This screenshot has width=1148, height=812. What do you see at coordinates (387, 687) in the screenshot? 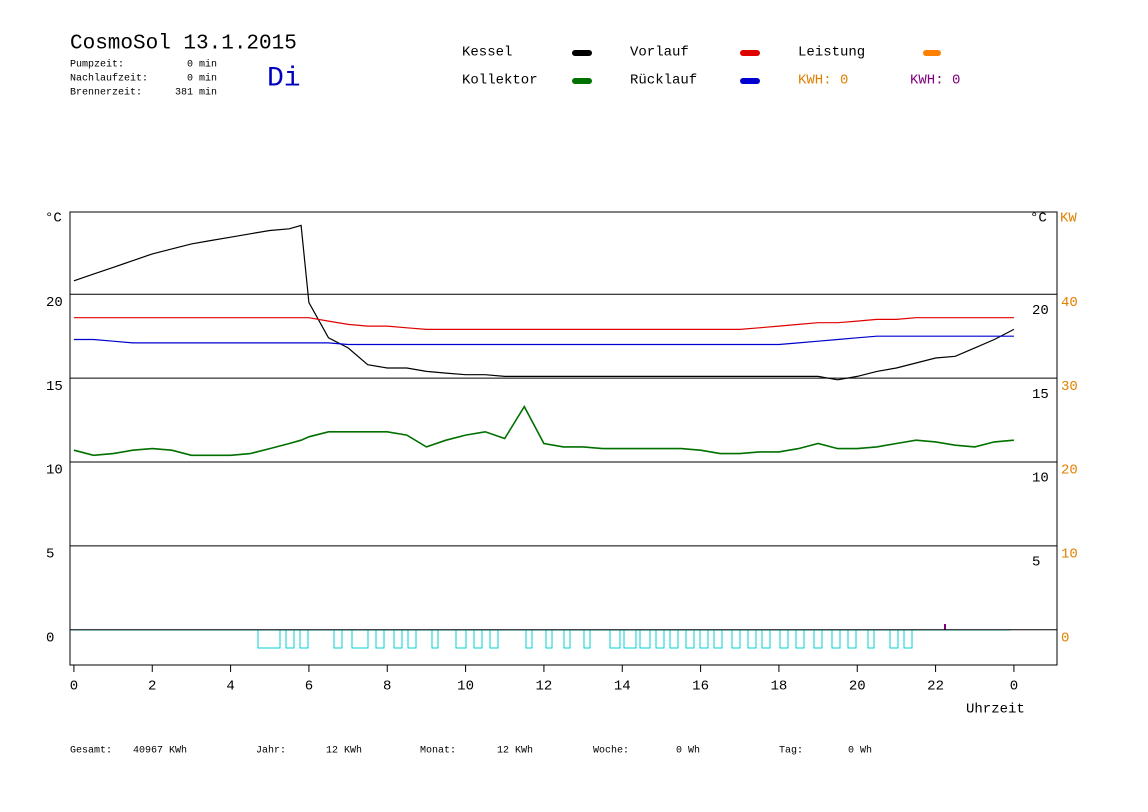
I see `x-tick-label: 8` at bounding box center [387, 687].